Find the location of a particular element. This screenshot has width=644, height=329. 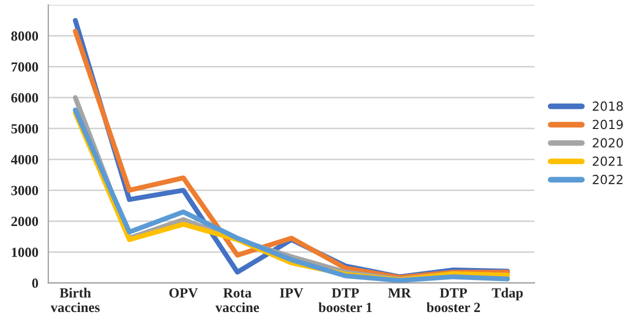

y-tick-label: 5000 is located at coordinates (24, 129).